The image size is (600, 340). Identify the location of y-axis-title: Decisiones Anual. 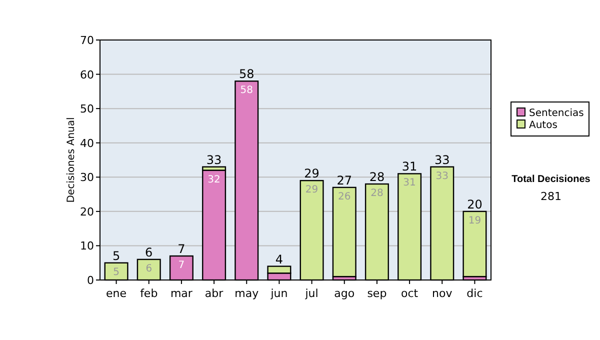
(71, 160).